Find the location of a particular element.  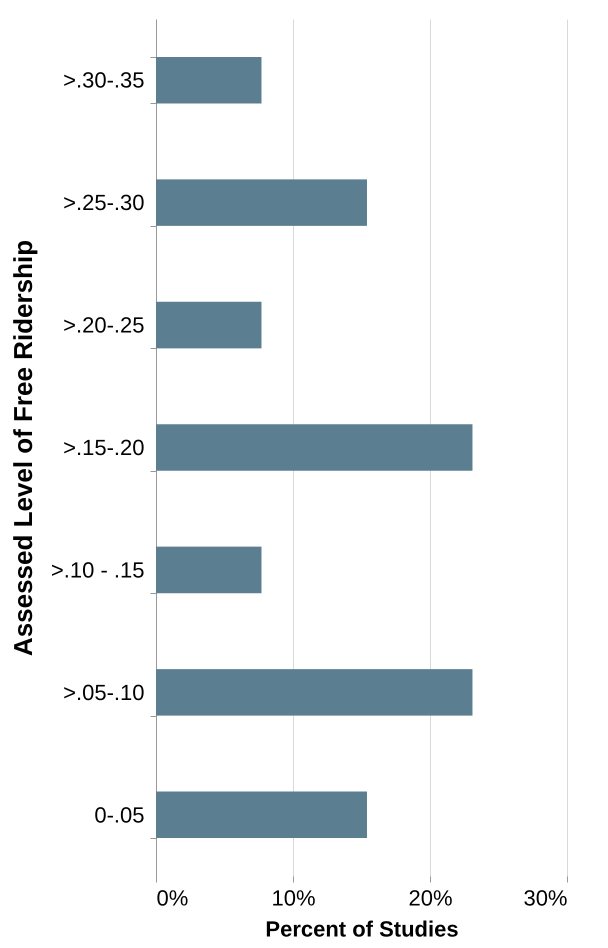

y-tick-label: >.20-.25 is located at coordinates (103, 325).